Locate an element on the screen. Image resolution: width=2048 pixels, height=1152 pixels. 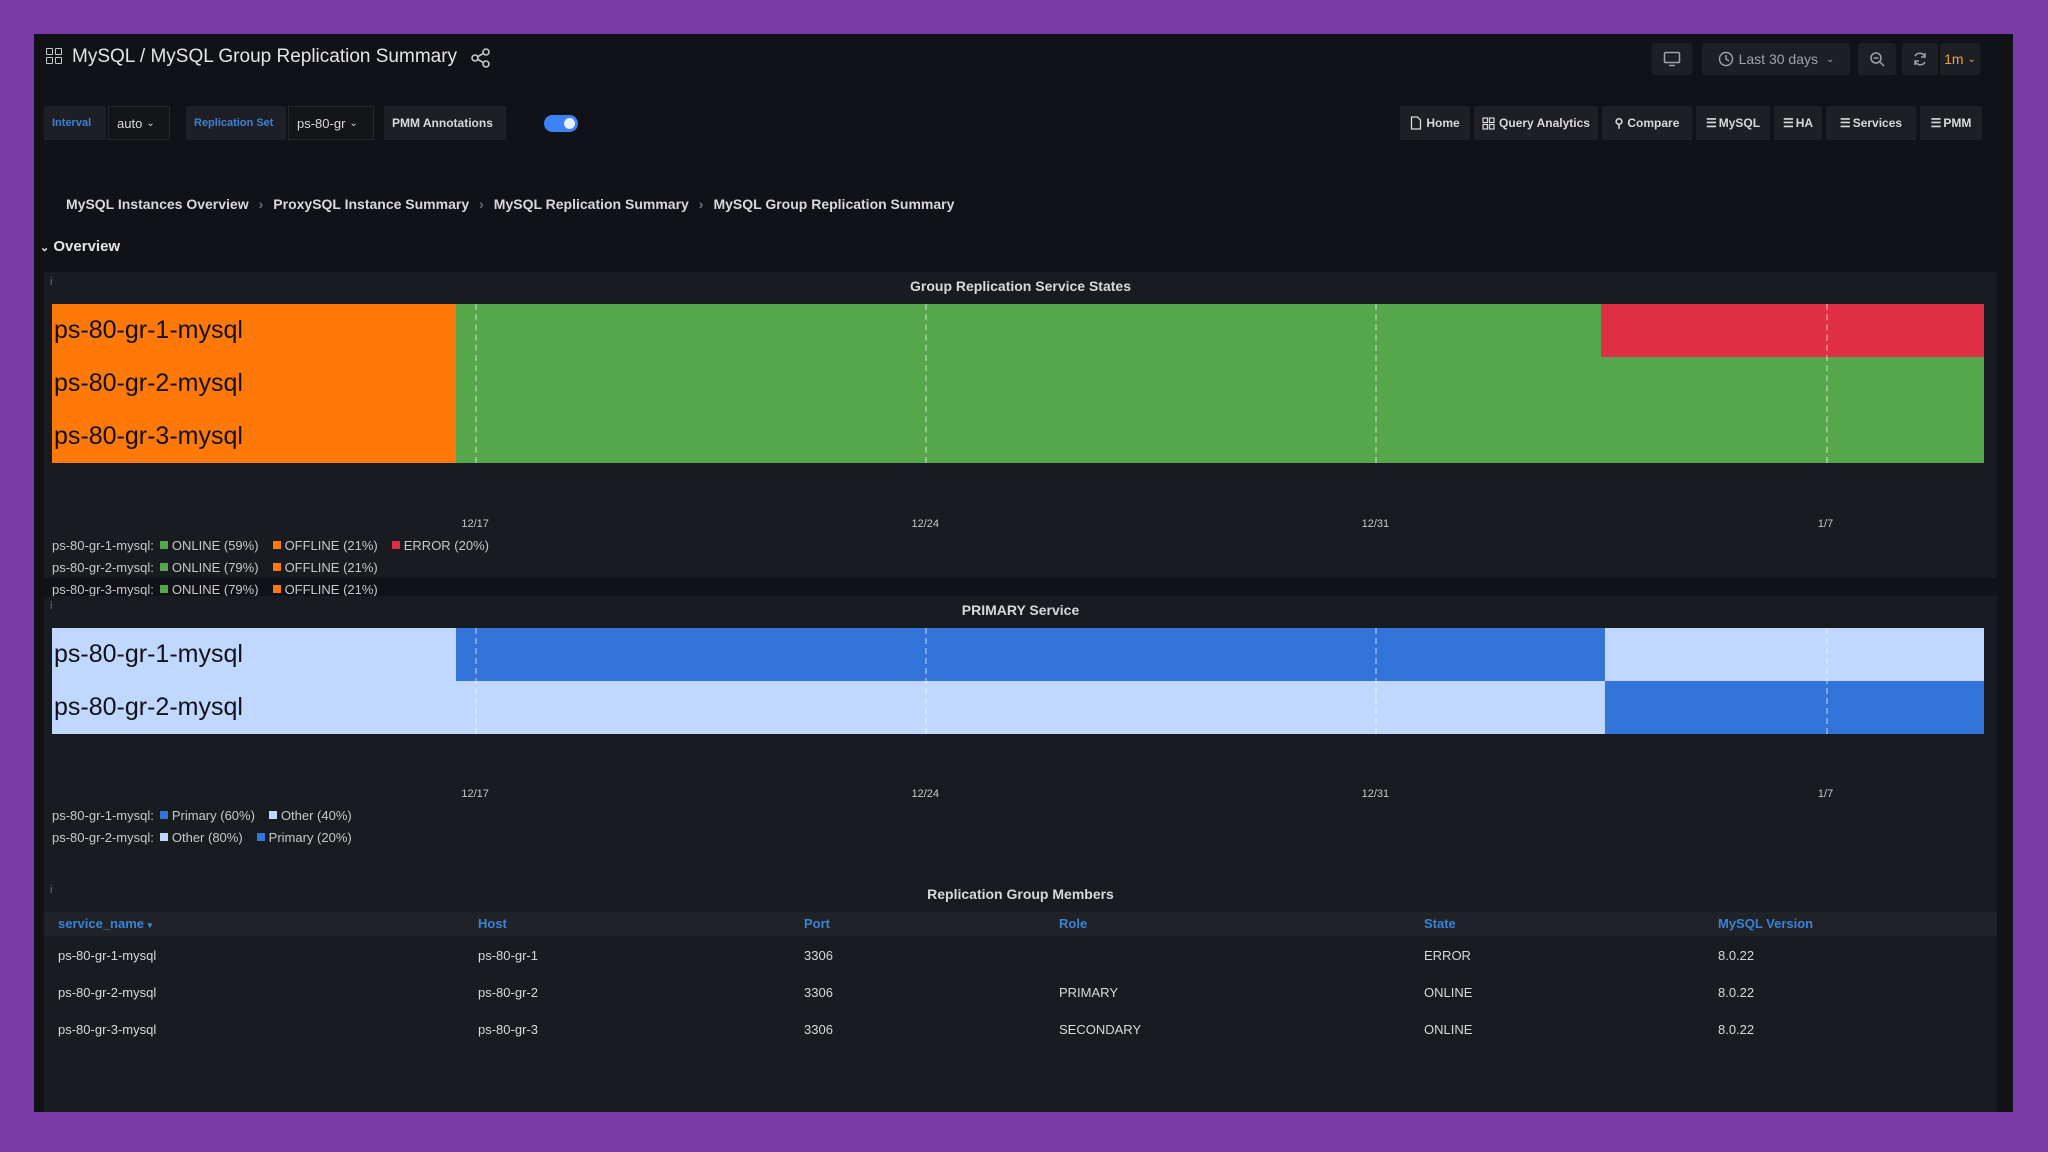
share-icon is located at coordinates (481, 58).